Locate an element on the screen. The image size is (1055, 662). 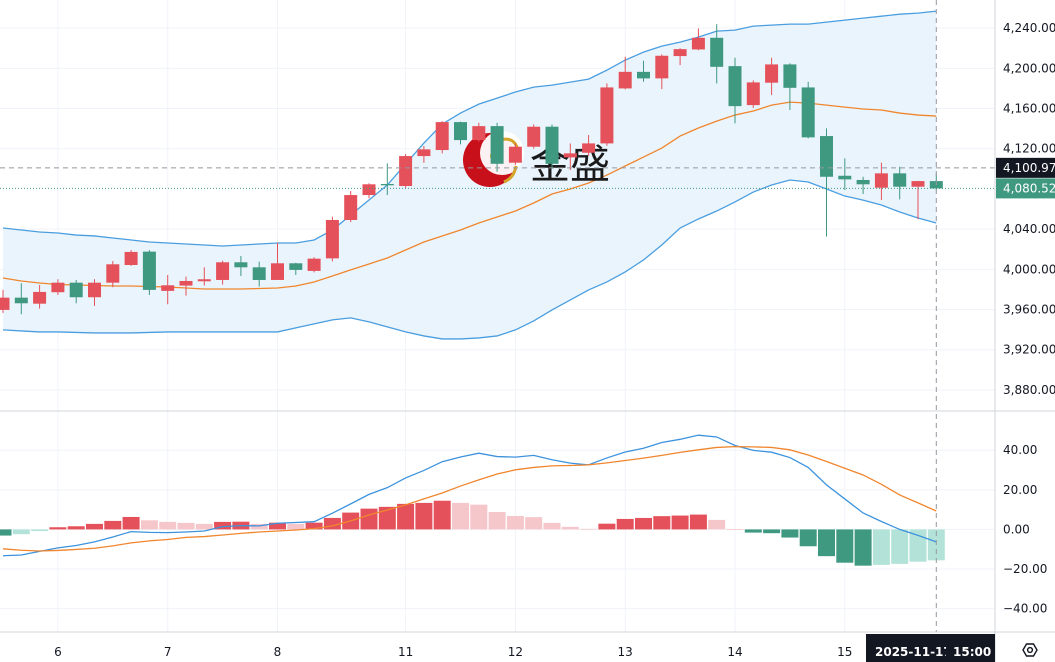
price-axis-label: 4,000.00 is located at coordinates (1029, 269).